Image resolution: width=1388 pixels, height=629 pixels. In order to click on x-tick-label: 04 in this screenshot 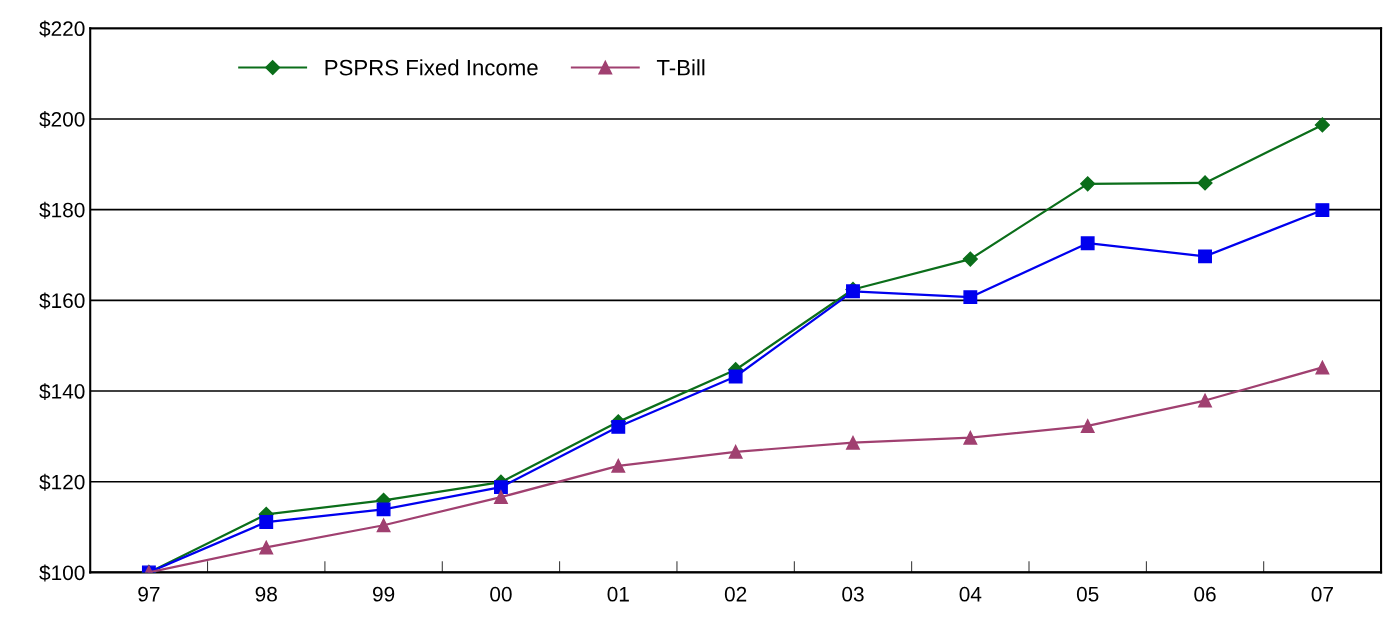, I will do `click(970, 594)`.